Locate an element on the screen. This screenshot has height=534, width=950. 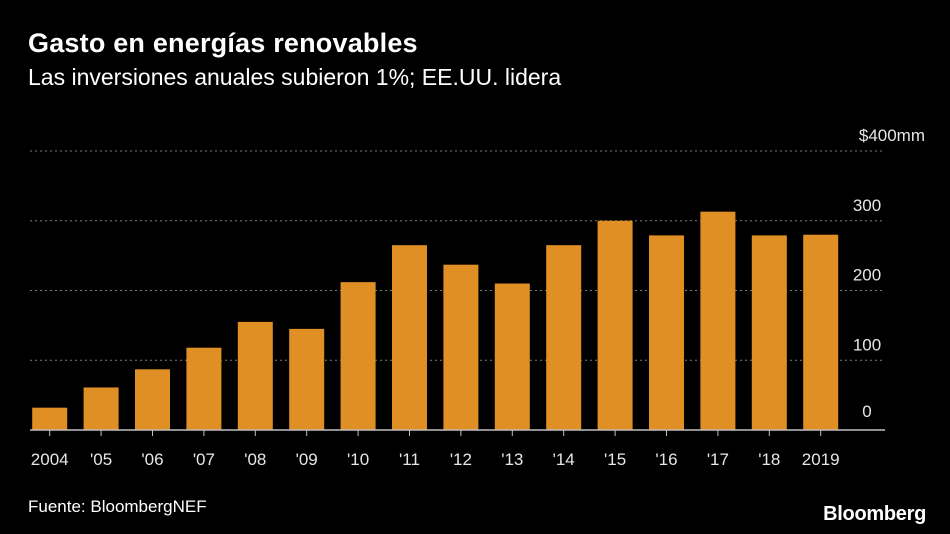
source-note: Fuente: BloombergNEF is located at coordinates (117, 506).